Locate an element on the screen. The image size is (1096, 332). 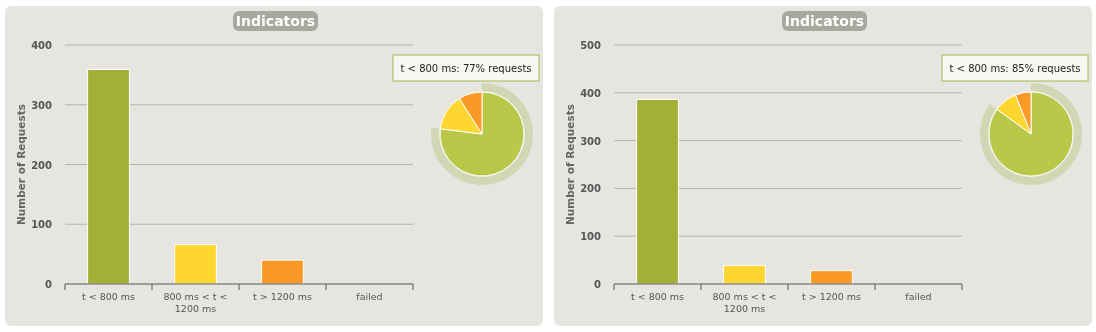
y-tick-label: 500 is located at coordinates (591, 45).